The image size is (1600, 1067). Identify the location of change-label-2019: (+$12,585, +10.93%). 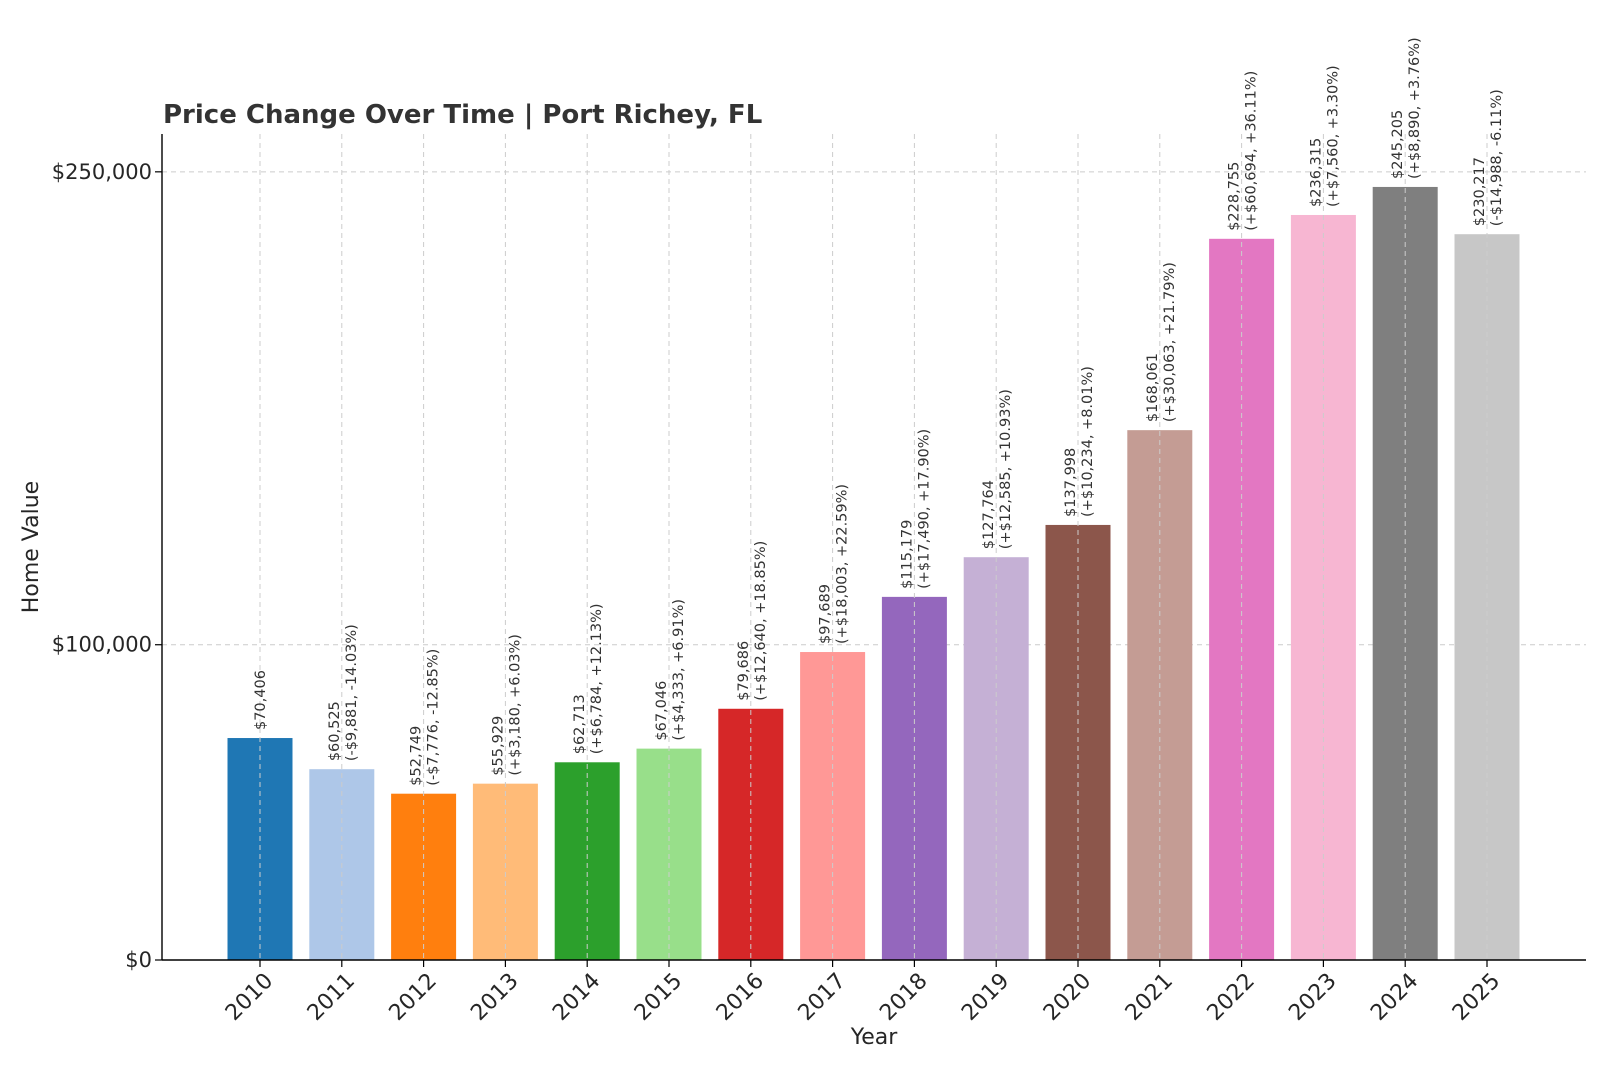
(1006, 469).